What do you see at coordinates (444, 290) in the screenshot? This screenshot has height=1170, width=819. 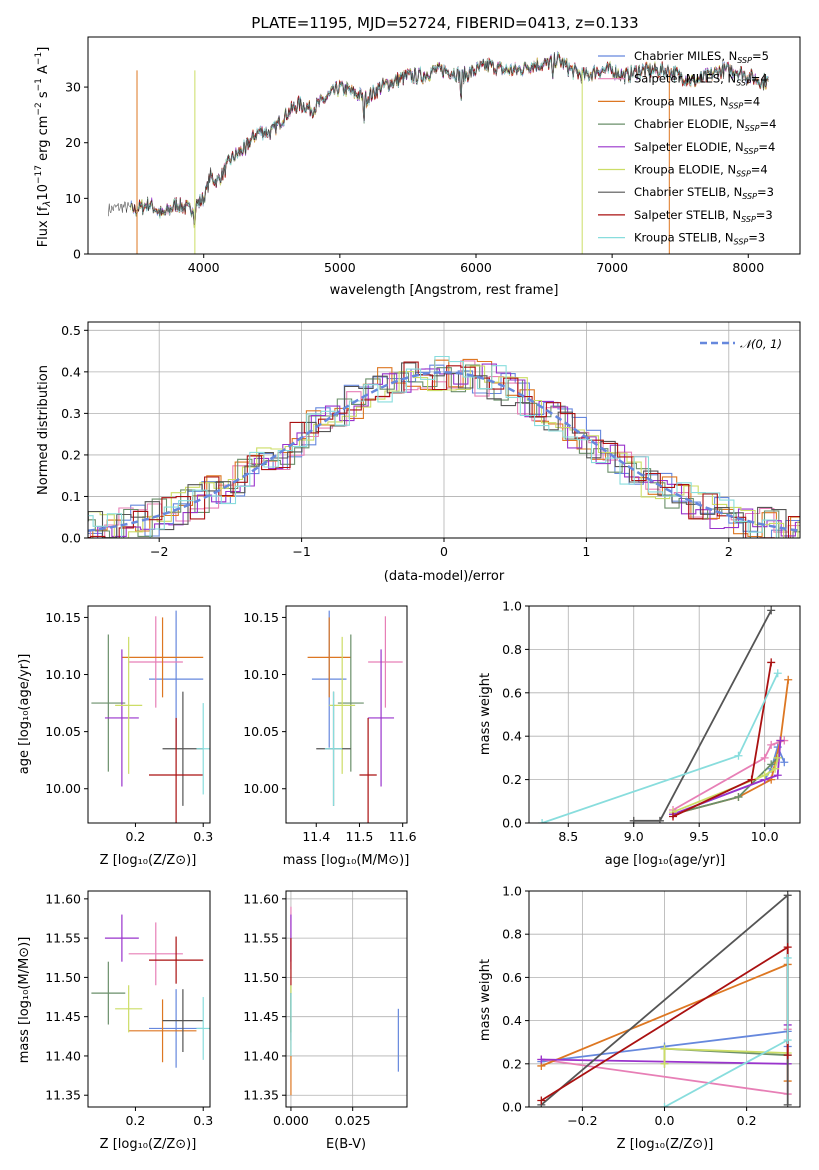 I see `spectrum-xlabel: wavelength [Angstrom, rest frame]` at bounding box center [444, 290].